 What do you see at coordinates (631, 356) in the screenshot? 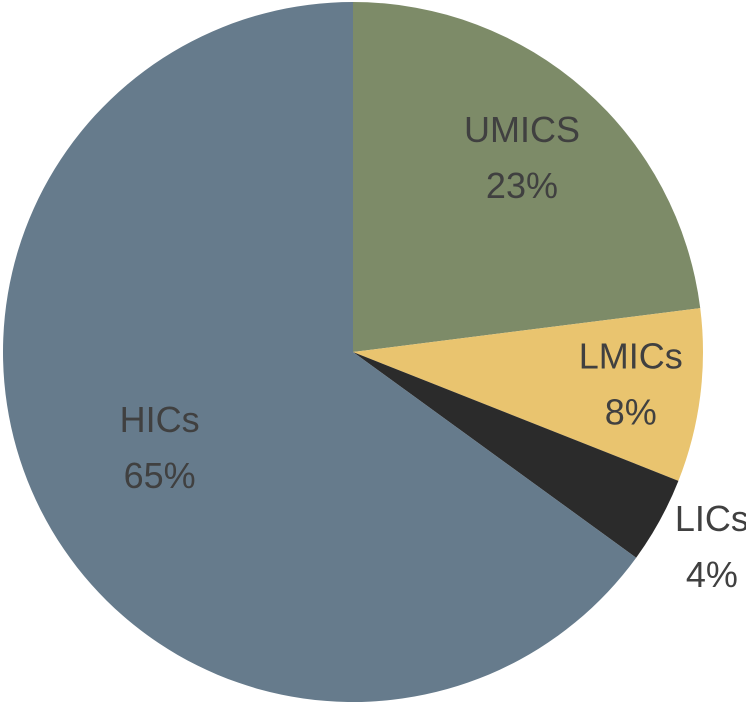
I see `slice-label: LMICs` at bounding box center [631, 356].